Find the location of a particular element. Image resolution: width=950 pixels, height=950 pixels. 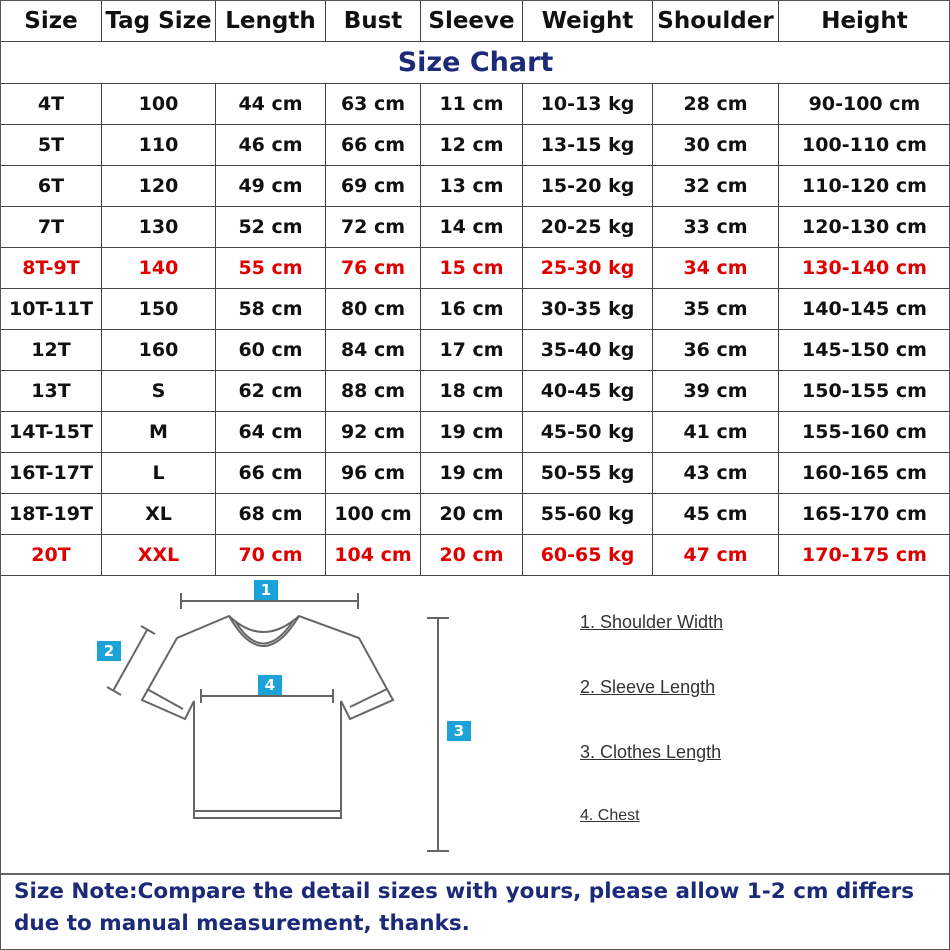

table-cell: 30 cm is located at coordinates (715, 145).